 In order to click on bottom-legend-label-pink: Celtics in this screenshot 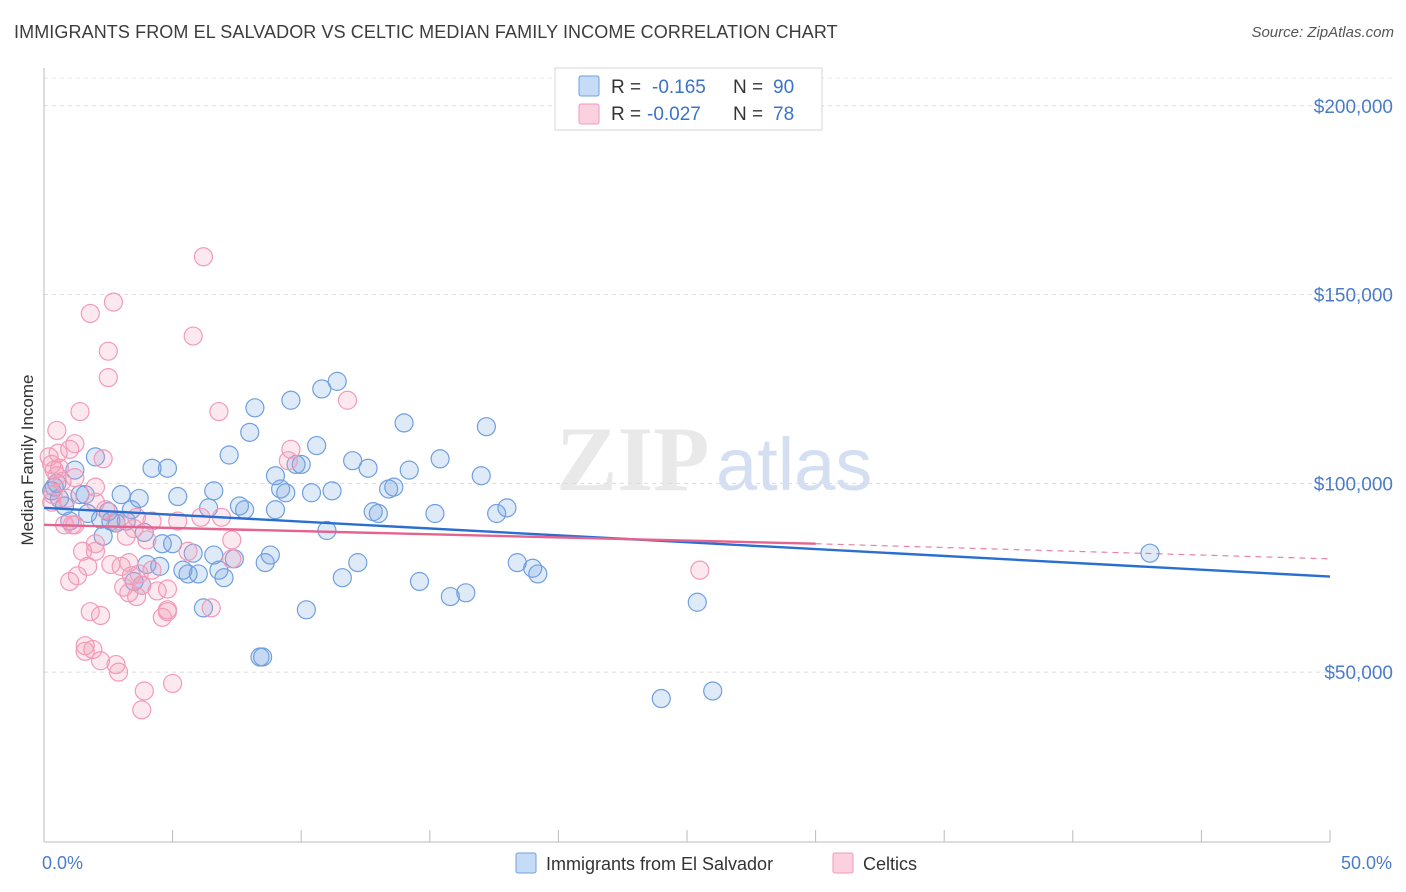, I will do `click(890, 864)`.